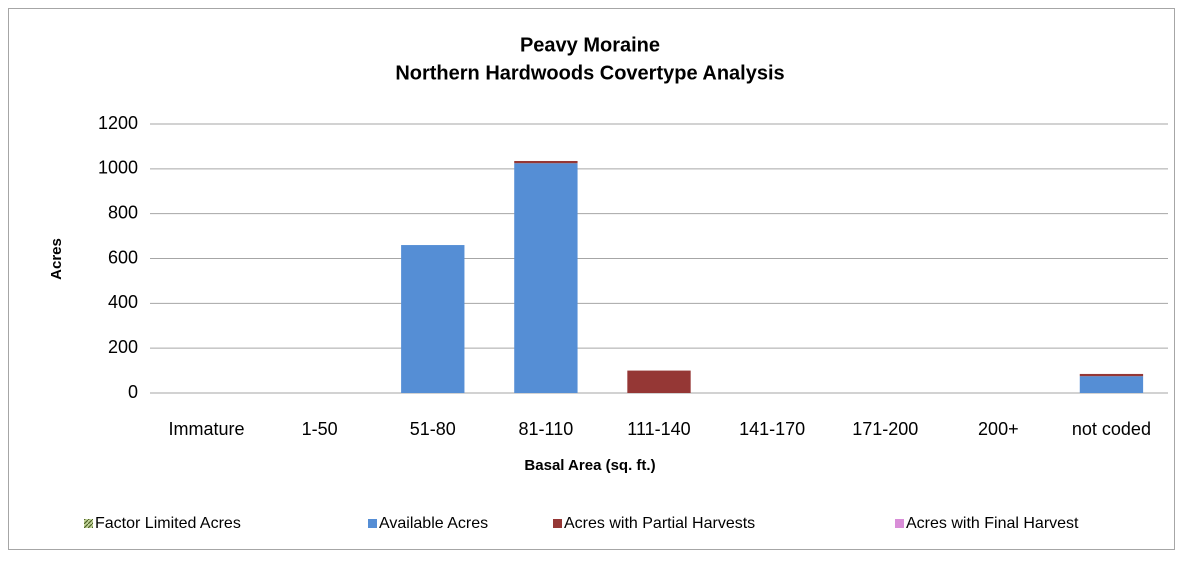 This screenshot has height=562, width=1183. Describe the element at coordinates (885, 429) in the screenshot. I see `x-tick-label: 171-200` at that location.